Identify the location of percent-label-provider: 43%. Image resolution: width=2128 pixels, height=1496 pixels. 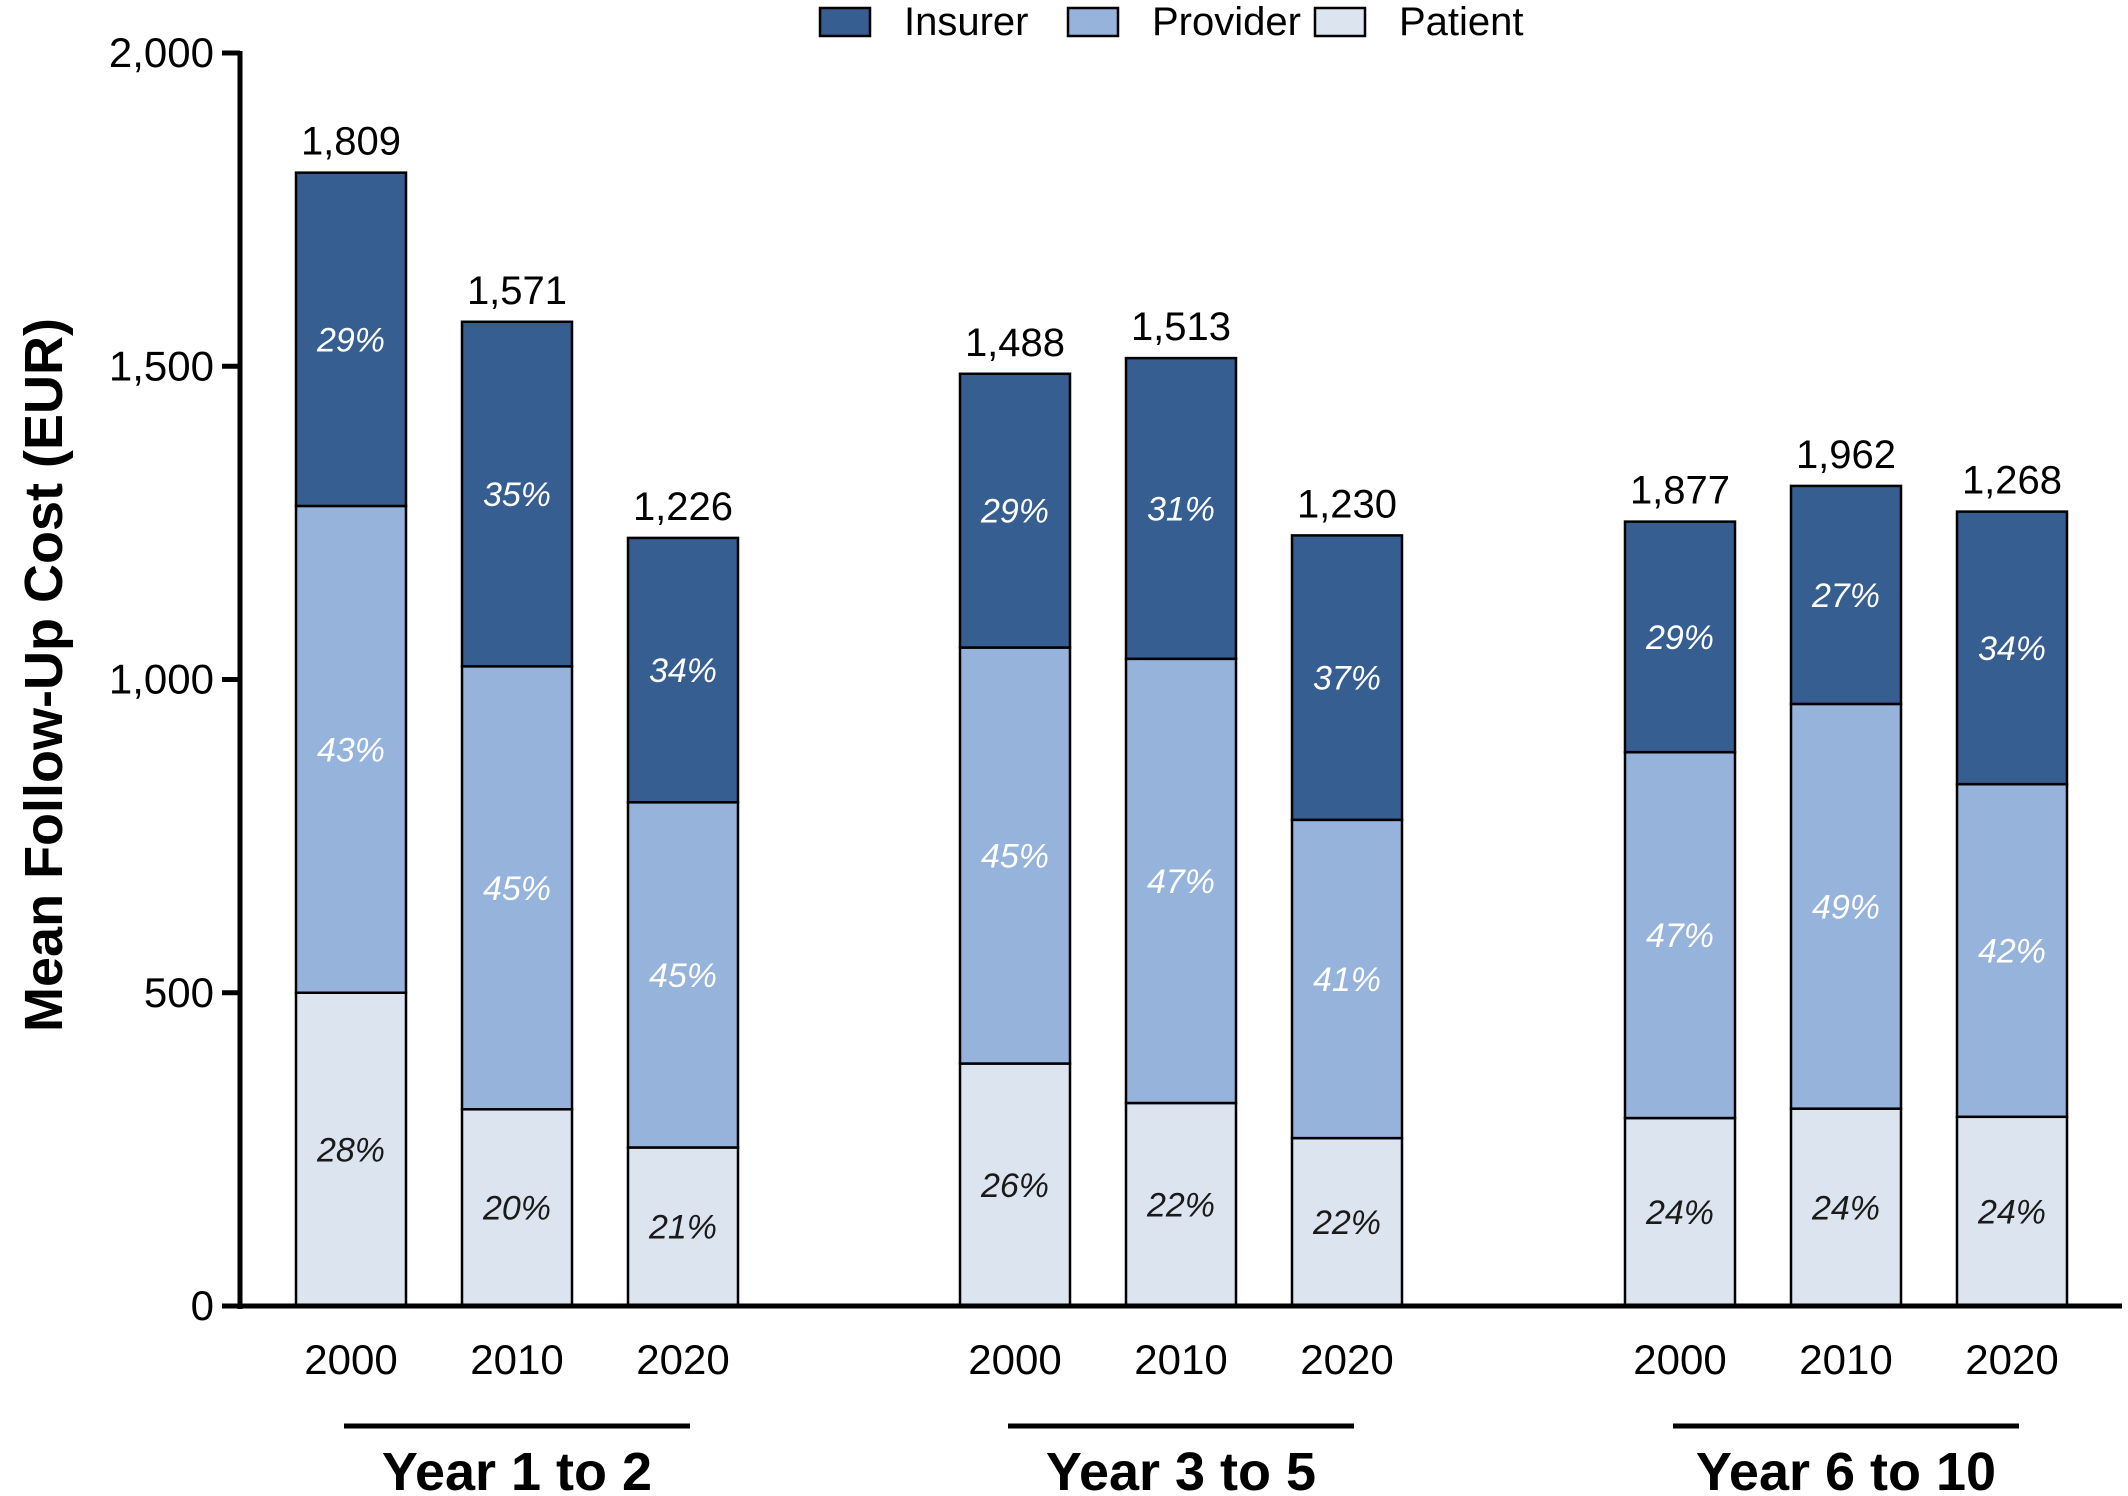
(351, 750).